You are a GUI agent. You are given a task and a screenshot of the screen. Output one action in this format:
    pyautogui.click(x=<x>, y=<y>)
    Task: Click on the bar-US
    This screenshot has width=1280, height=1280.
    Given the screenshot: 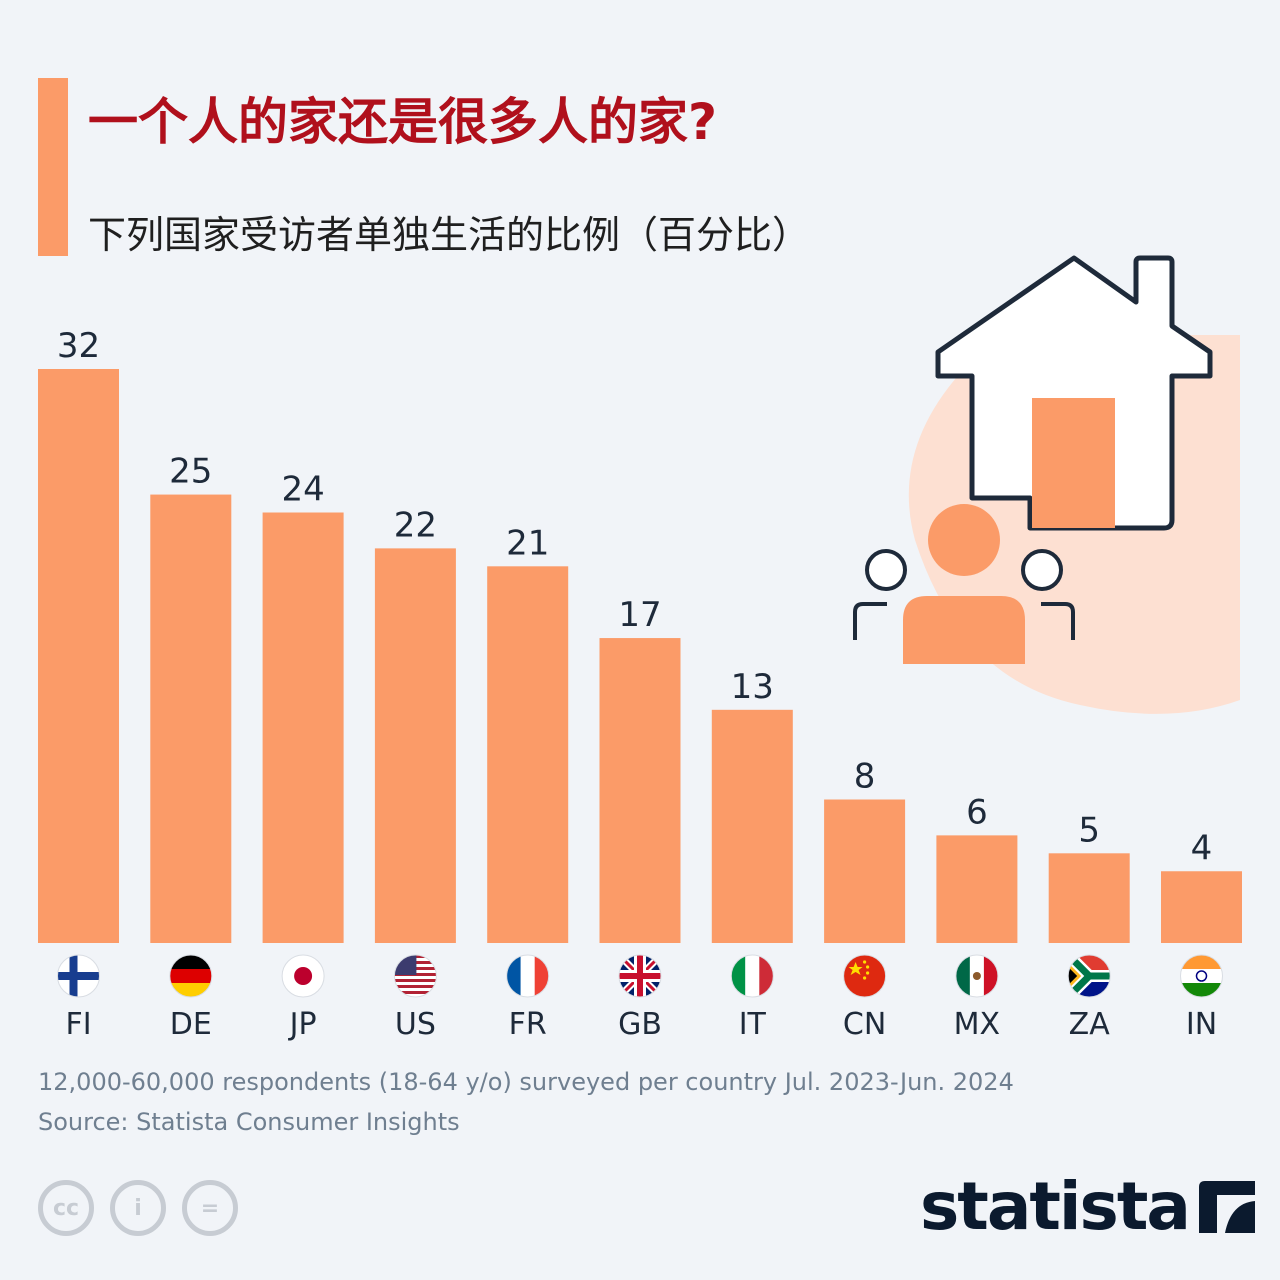 What is the action you would take?
    pyautogui.click(x=415, y=745)
    